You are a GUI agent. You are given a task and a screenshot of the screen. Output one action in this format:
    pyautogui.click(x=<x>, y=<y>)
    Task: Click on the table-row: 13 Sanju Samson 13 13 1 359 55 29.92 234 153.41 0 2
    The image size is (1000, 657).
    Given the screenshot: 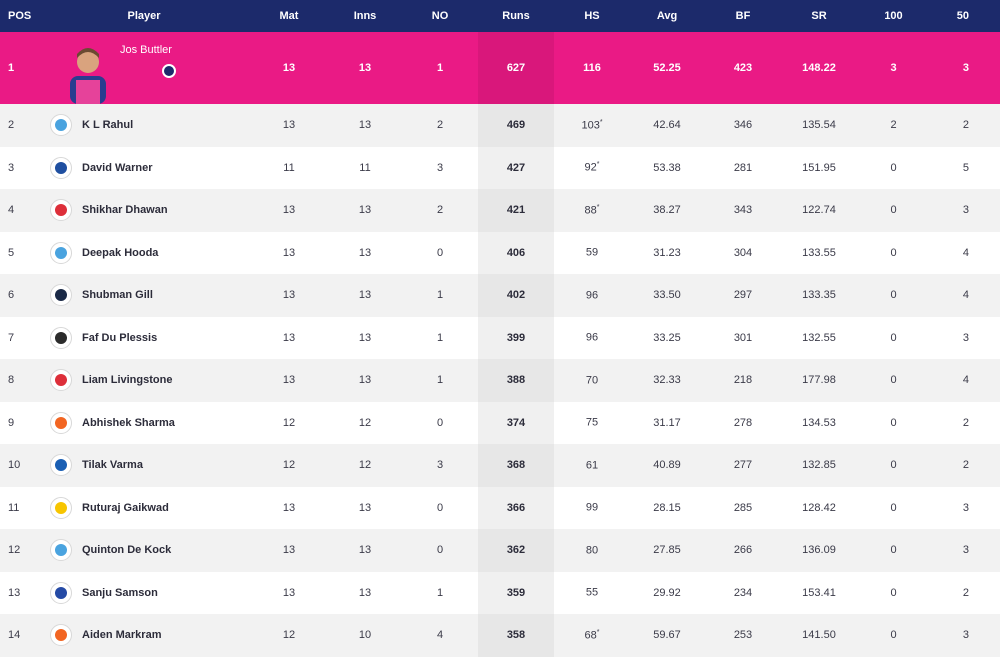 What is the action you would take?
    pyautogui.click(x=500, y=593)
    